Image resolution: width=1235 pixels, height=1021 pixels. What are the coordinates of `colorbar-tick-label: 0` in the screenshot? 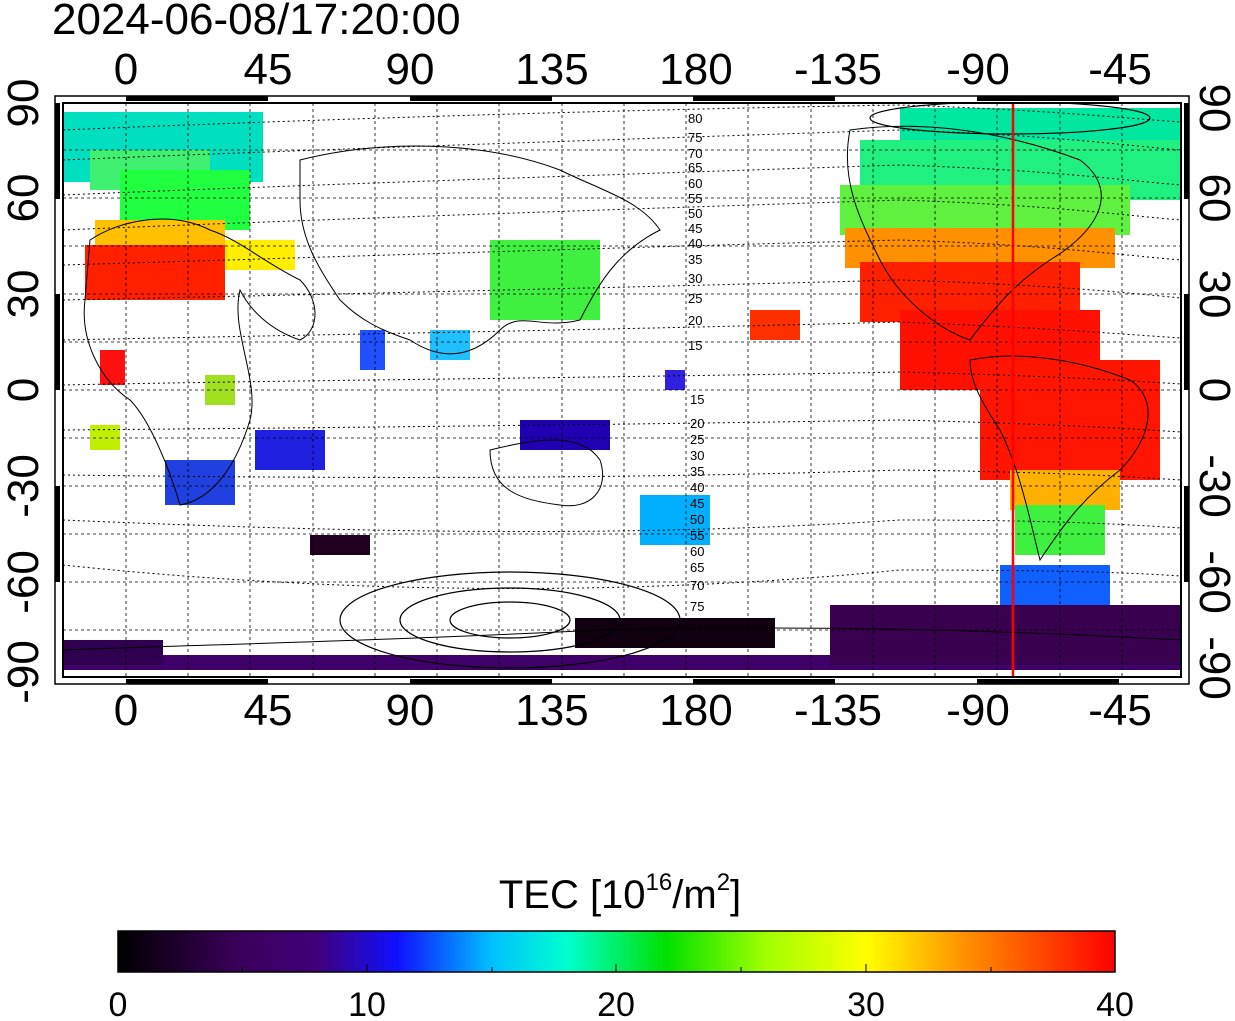 It's located at (118, 1003).